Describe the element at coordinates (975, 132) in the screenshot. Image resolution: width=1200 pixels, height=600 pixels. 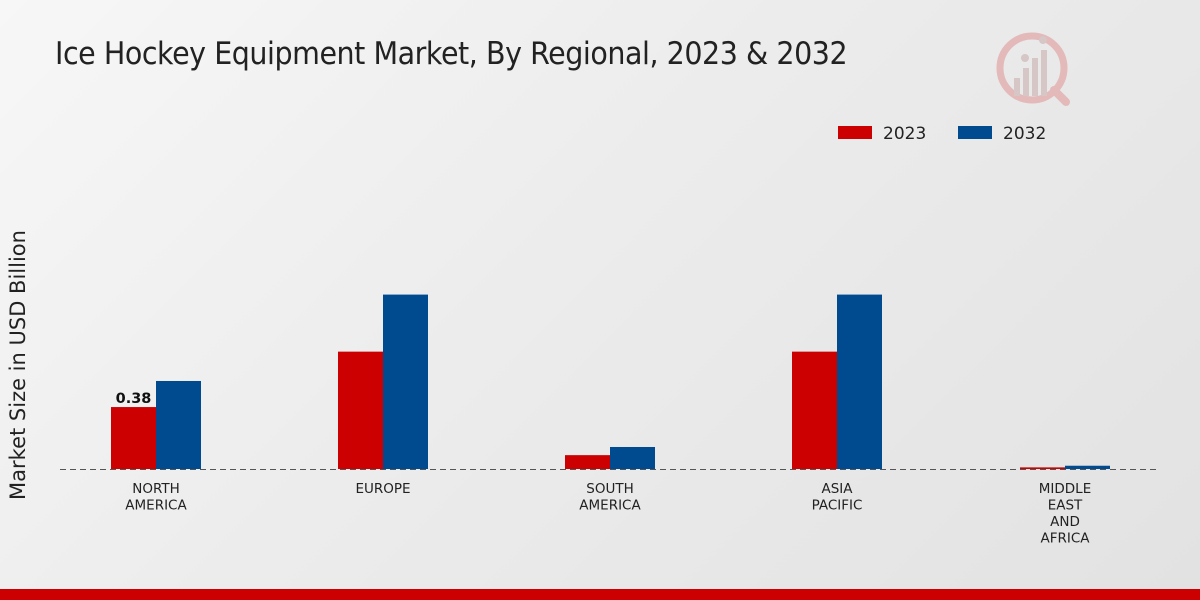
I see `legend-swatch-2032` at that location.